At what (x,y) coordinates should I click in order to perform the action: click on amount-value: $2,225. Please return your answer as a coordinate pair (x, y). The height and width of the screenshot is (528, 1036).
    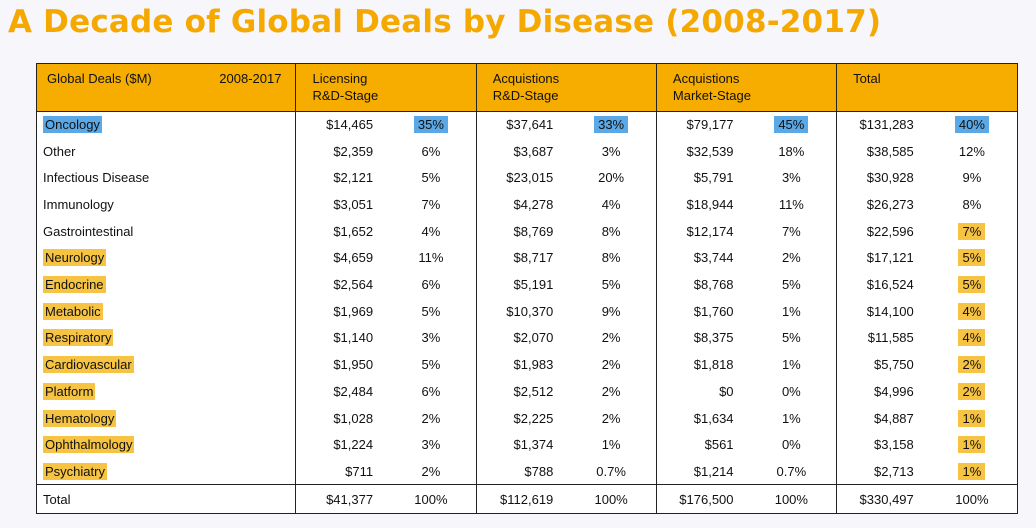
    Looking at the image, I should click on (533, 418).